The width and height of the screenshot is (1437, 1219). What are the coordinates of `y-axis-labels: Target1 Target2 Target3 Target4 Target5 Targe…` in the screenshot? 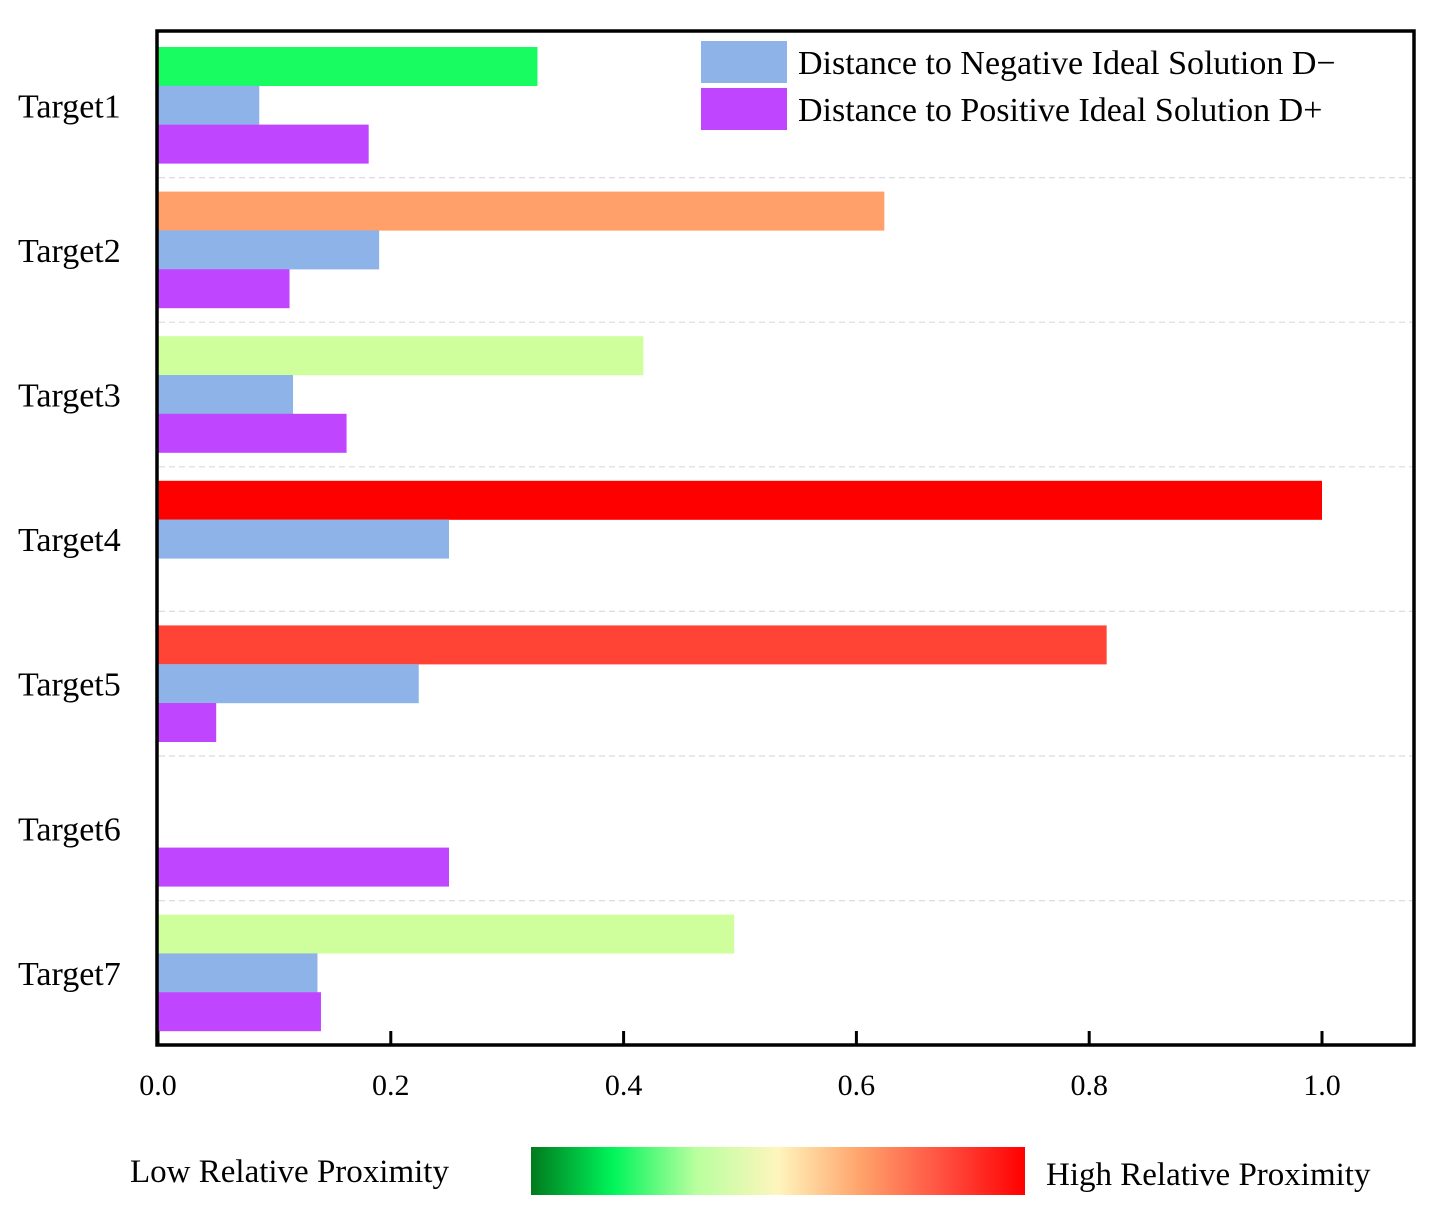 It's located at (69, 540).